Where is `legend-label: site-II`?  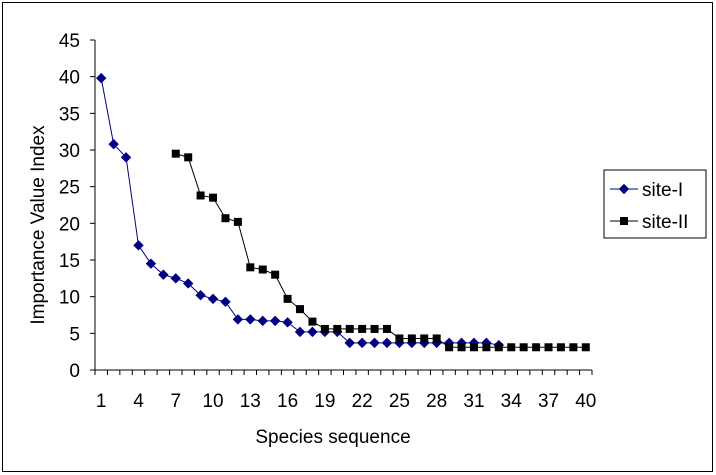 legend-label: site-II is located at coordinates (665, 222).